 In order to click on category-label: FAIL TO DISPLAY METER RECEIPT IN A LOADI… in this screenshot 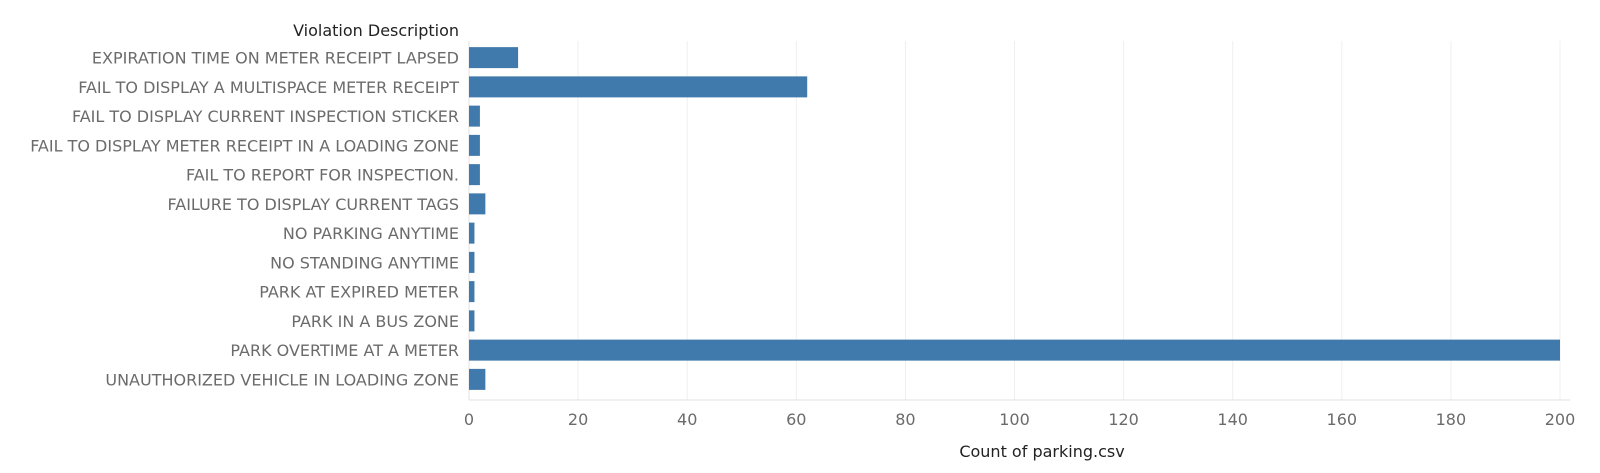, I will do `click(244, 145)`.